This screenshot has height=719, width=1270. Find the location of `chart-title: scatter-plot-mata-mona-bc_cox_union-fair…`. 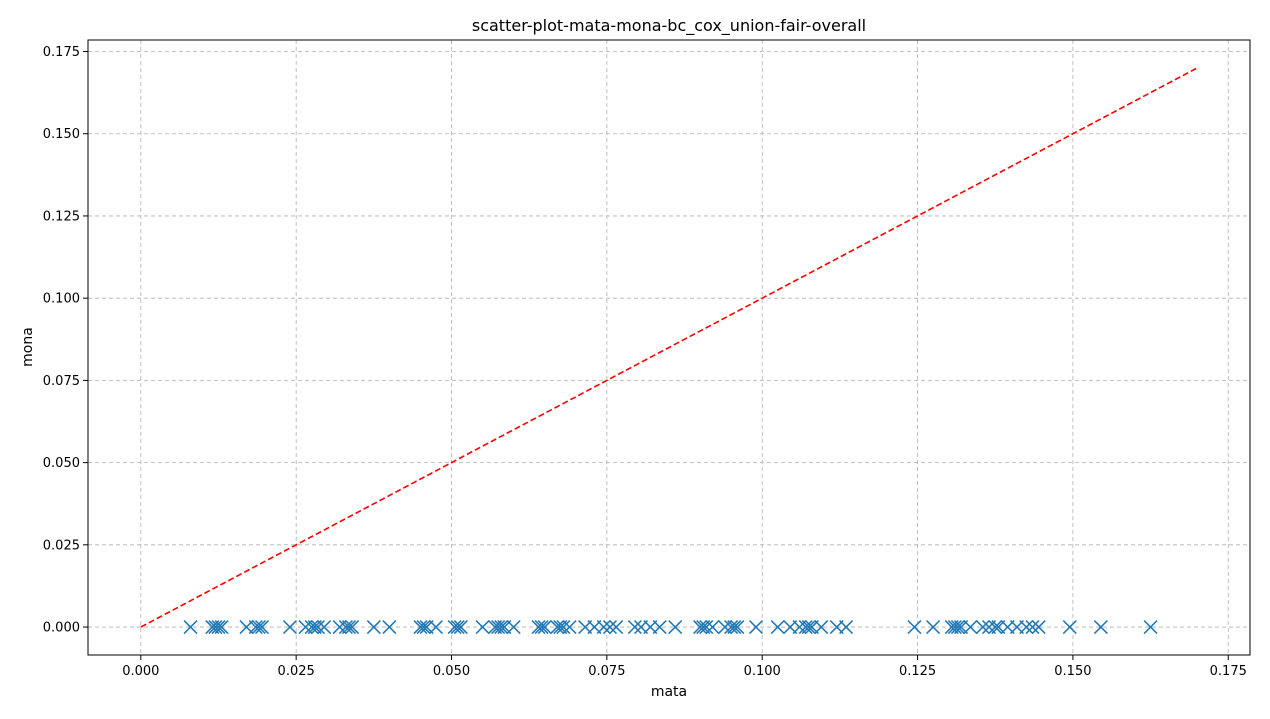

chart-title: scatter-plot-mata-mona-bc_cox_union-fair… is located at coordinates (669, 26).